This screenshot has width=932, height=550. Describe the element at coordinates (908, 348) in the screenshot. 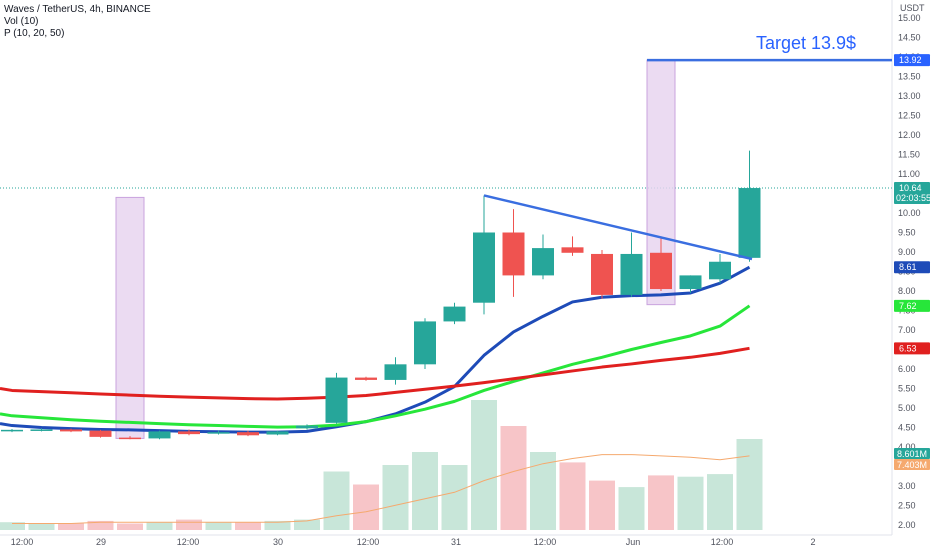

I see `price-tag-label: 6.53` at that location.